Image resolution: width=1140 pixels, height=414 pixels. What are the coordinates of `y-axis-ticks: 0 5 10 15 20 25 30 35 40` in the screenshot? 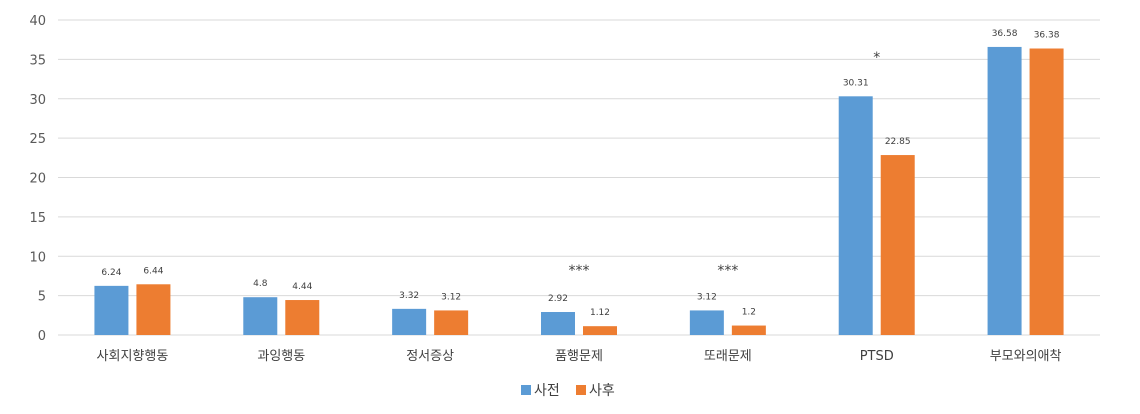 It's located at (37, 179).